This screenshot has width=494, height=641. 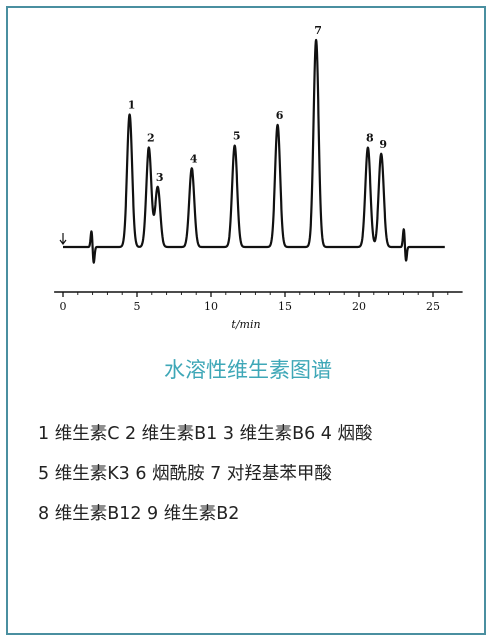 What do you see at coordinates (237, 136) in the screenshot?
I see `peak-label: 5` at bounding box center [237, 136].